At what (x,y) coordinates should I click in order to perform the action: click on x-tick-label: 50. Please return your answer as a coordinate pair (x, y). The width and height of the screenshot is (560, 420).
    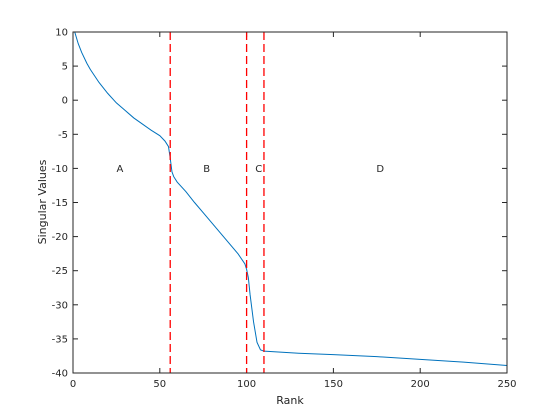
    Looking at the image, I should click on (159, 384).